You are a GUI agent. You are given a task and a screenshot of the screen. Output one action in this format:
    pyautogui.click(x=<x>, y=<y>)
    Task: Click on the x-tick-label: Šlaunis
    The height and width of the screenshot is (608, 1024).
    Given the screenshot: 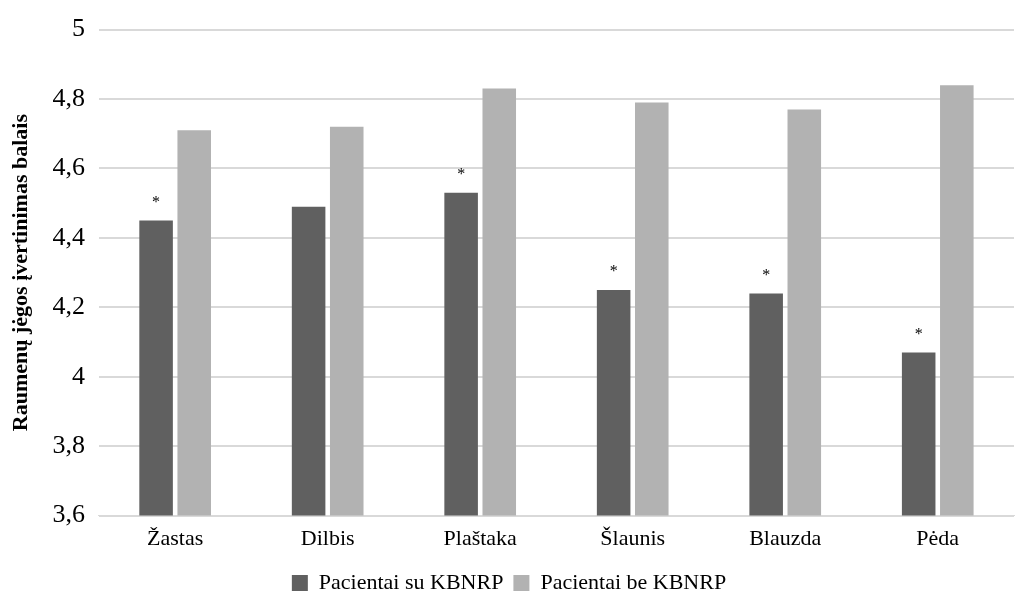 What is the action you would take?
    pyautogui.click(x=633, y=537)
    